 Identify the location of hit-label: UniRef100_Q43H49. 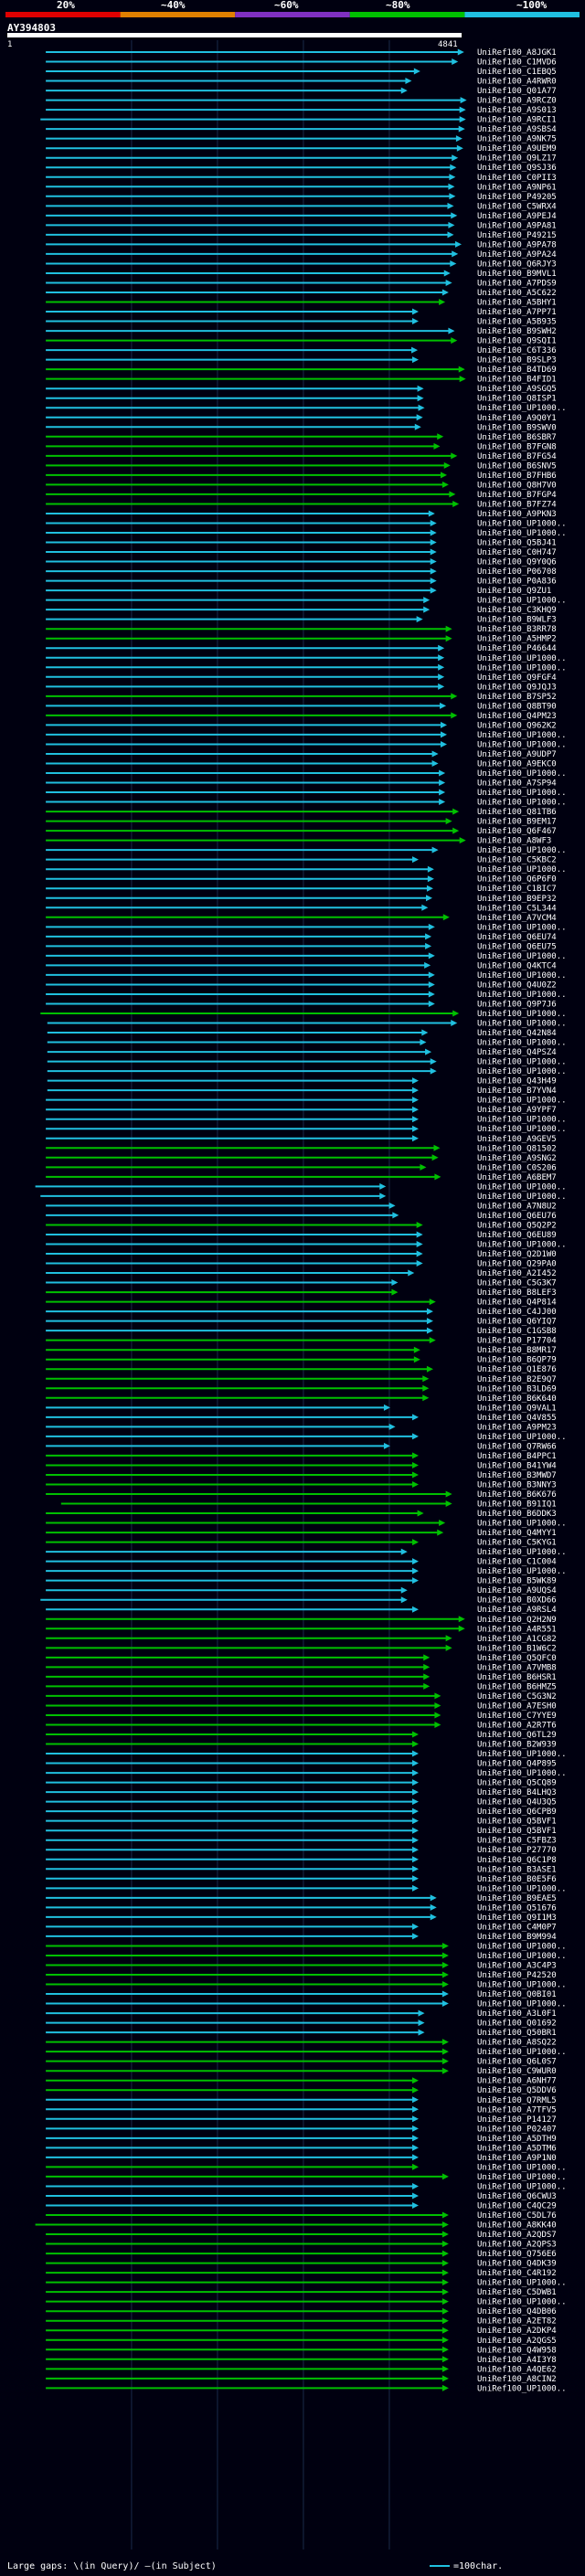
(517, 1082).